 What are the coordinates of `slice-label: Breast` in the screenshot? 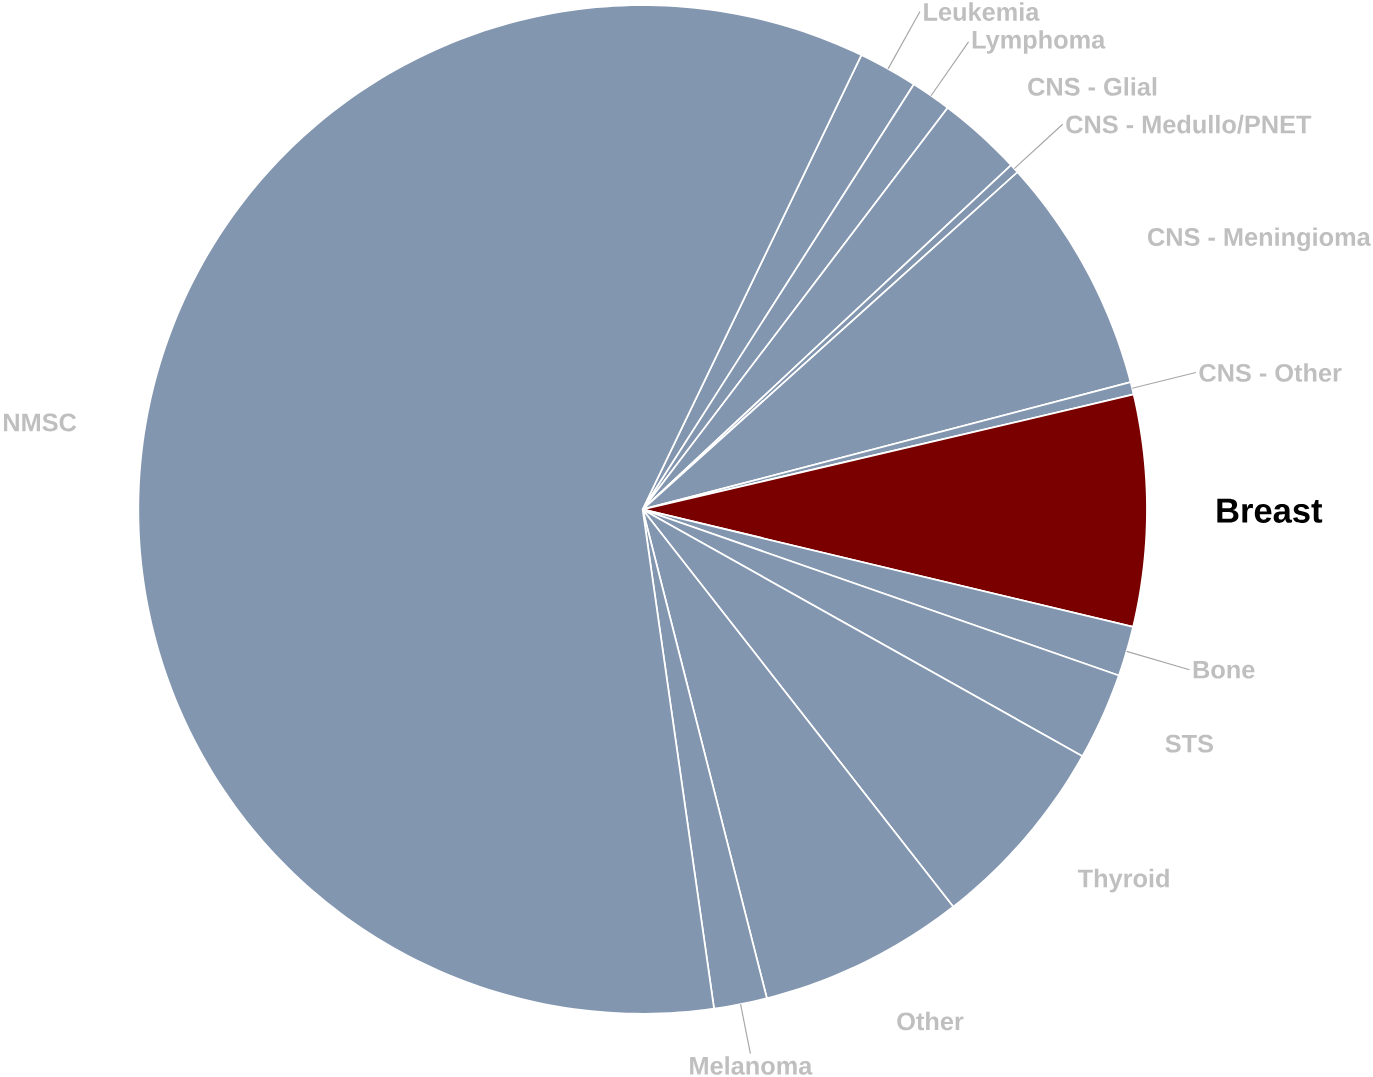 It's located at (1270, 510).